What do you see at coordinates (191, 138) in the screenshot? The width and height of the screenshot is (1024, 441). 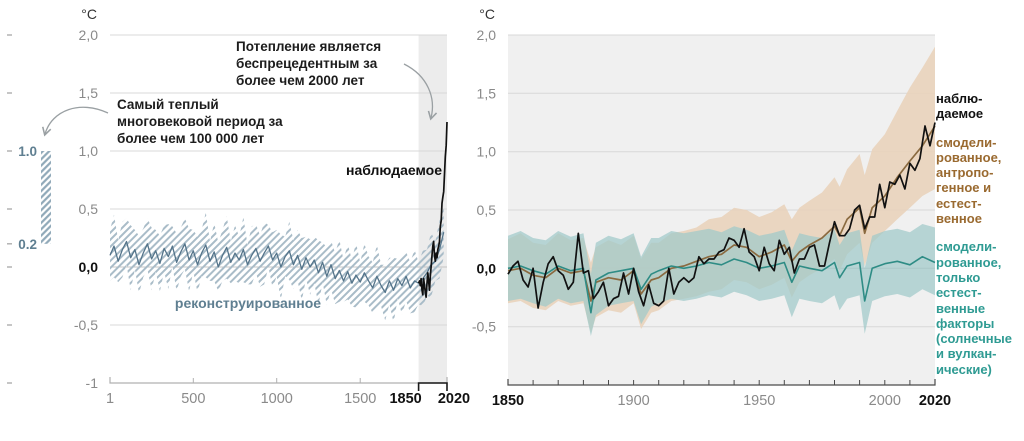 I see `annotation-line: более чем 100 000 лет` at bounding box center [191, 138].